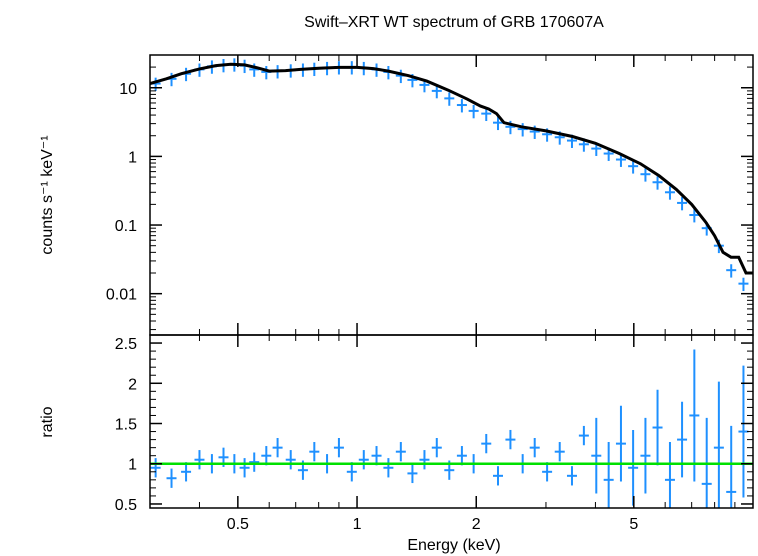 Image resolution: width=758 pixels, height=556 pixels. Describe the element at coordinates (454, 22) in the screenshot. I see `chart-title: Swift–XRT WT spectrum of GRB 170607A` at that location.